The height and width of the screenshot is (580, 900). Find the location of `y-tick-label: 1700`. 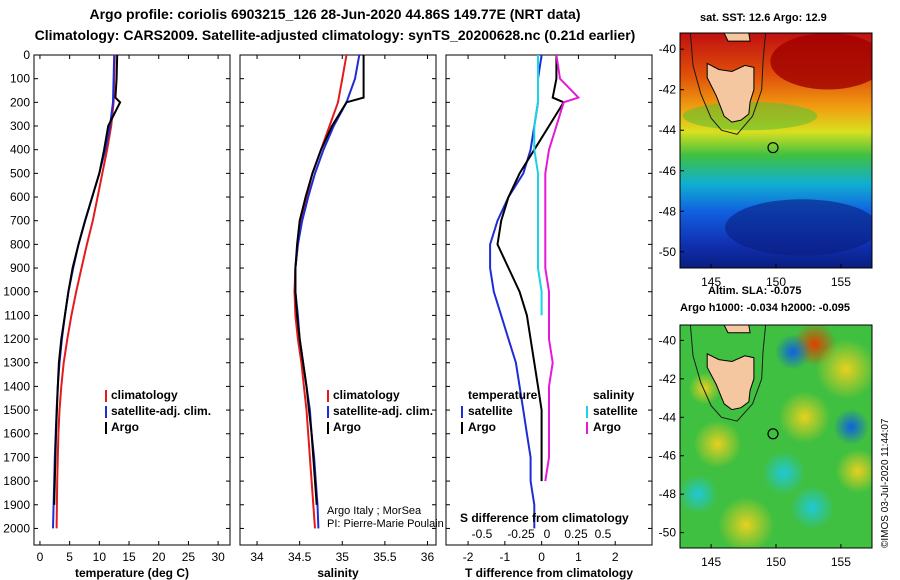

y-tick-label: 1700 is located at coordinates (16, 457).